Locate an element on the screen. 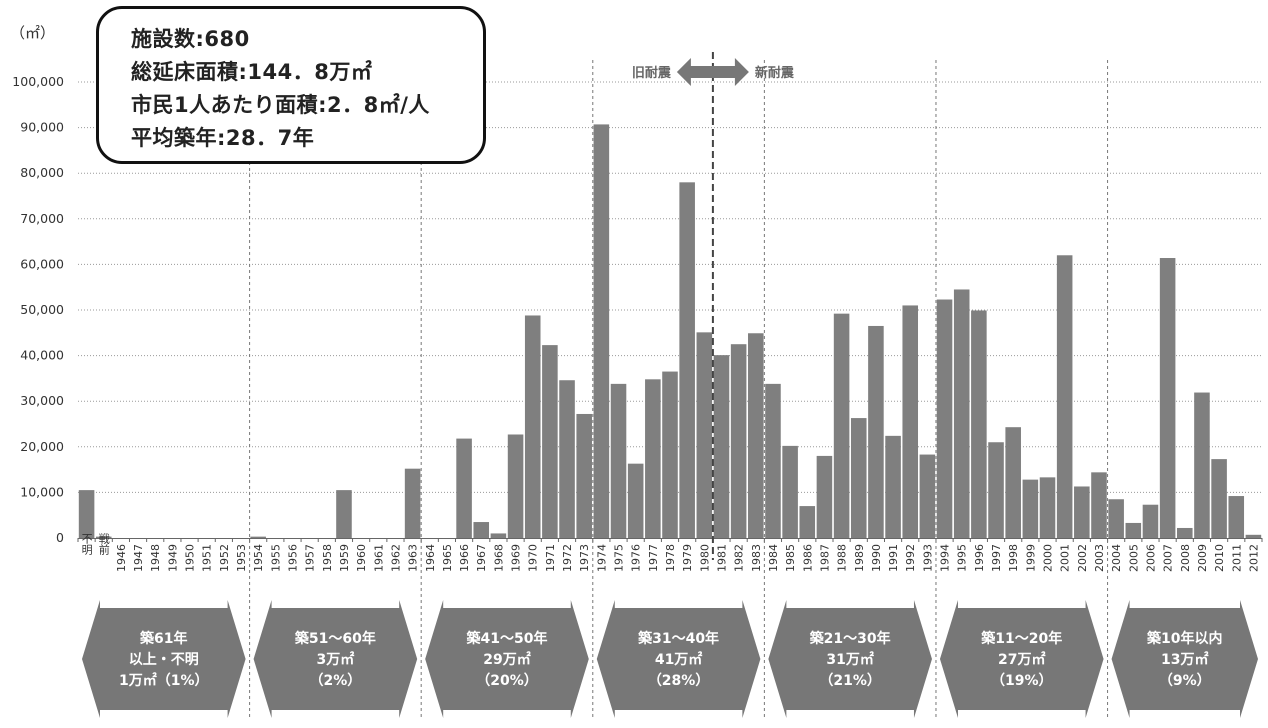 The image size is (1268, 728). x-tick-label: 1999 is located at coordinates (1030, 558).